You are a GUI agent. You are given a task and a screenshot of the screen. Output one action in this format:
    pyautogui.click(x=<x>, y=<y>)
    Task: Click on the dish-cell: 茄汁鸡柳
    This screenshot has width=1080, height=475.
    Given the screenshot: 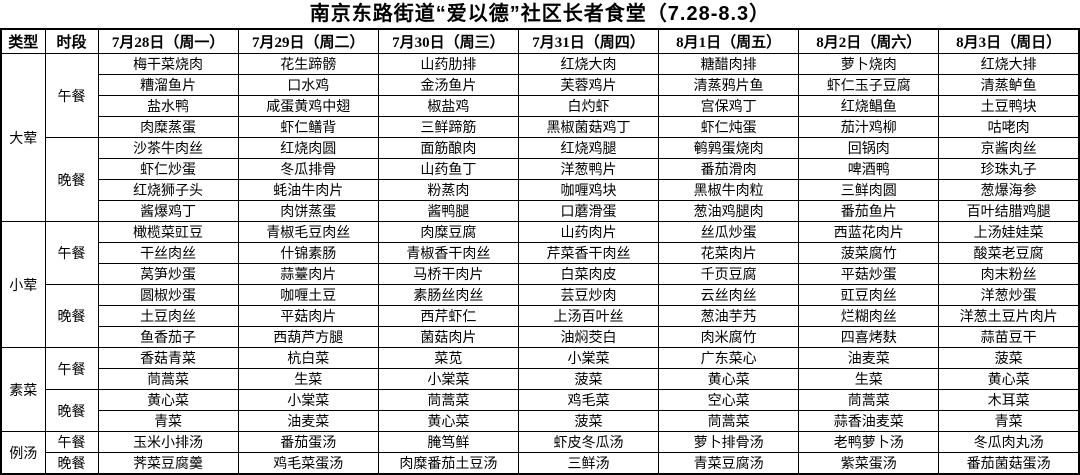 What is the action you would take?
    pyautogui.click(x=869, y=127)
    